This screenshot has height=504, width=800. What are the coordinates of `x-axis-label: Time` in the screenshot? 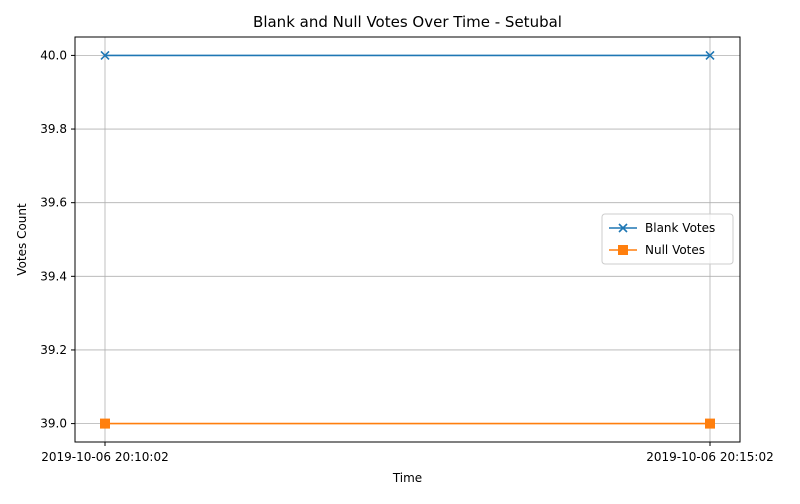 It's located at (407, 478).